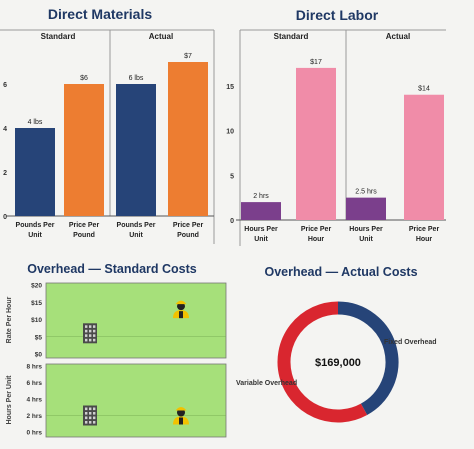 This screenshot has height=449, width=474. Describe the element at coordinates (340, 272) in the screenshot. I see `overhead-actual-title: Overhead — Actual Costs` at that location.